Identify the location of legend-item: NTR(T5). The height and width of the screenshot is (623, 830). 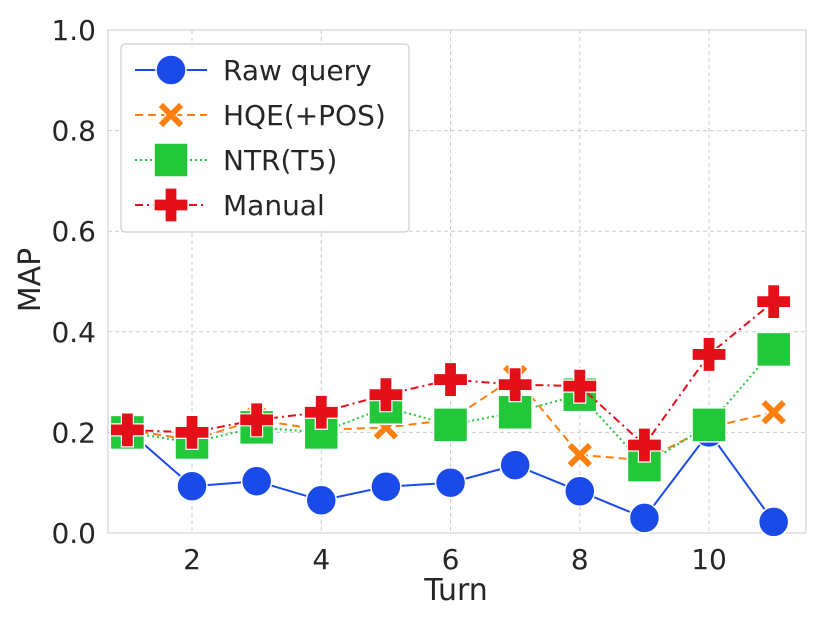
(236, 160).